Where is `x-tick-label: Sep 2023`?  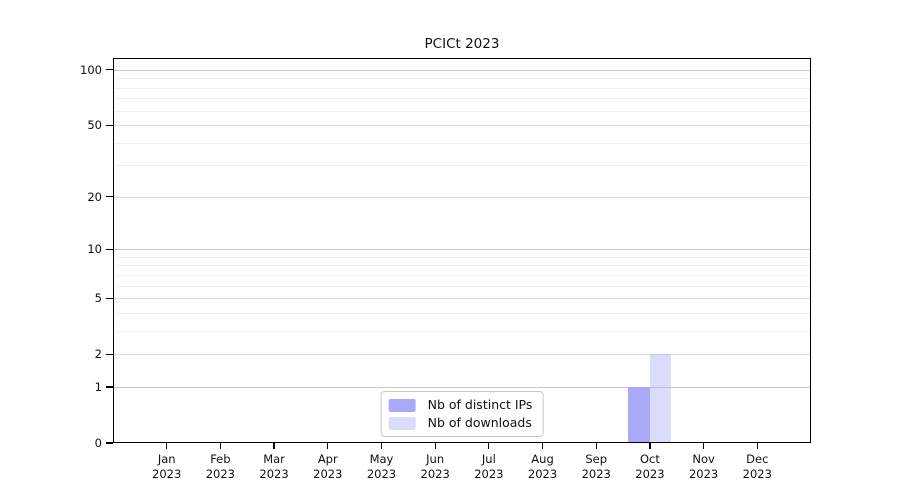 x-tick-label: Sep 2023 is located at coordinates (596, 467).